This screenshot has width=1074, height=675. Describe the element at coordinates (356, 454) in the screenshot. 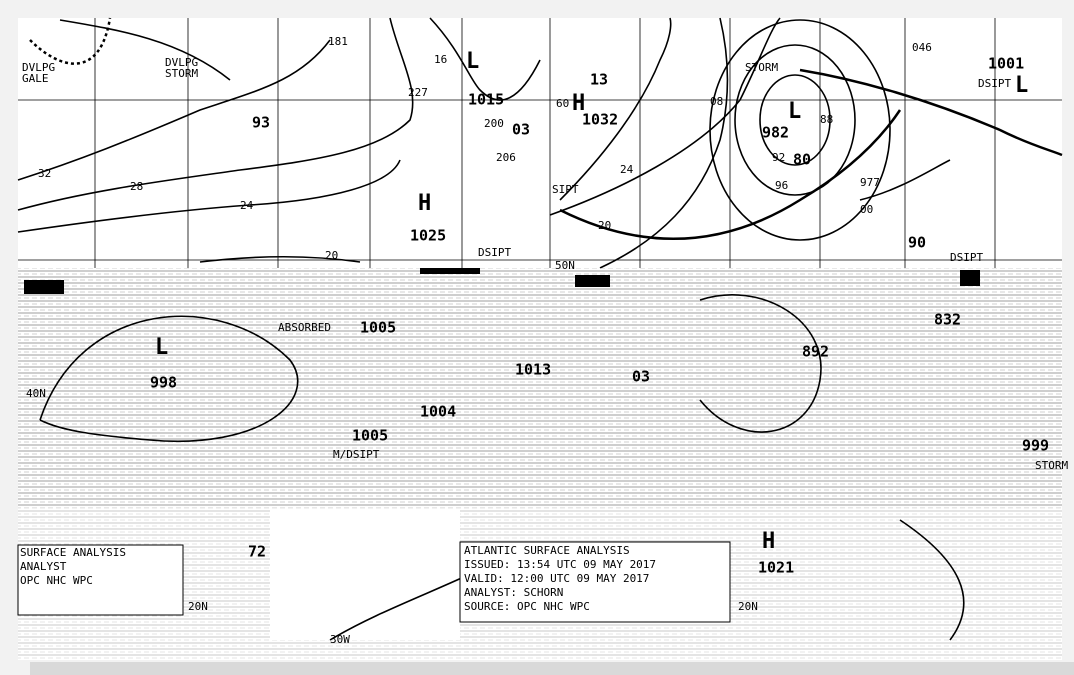

I see `map-label: M/DSIPT` at that location.